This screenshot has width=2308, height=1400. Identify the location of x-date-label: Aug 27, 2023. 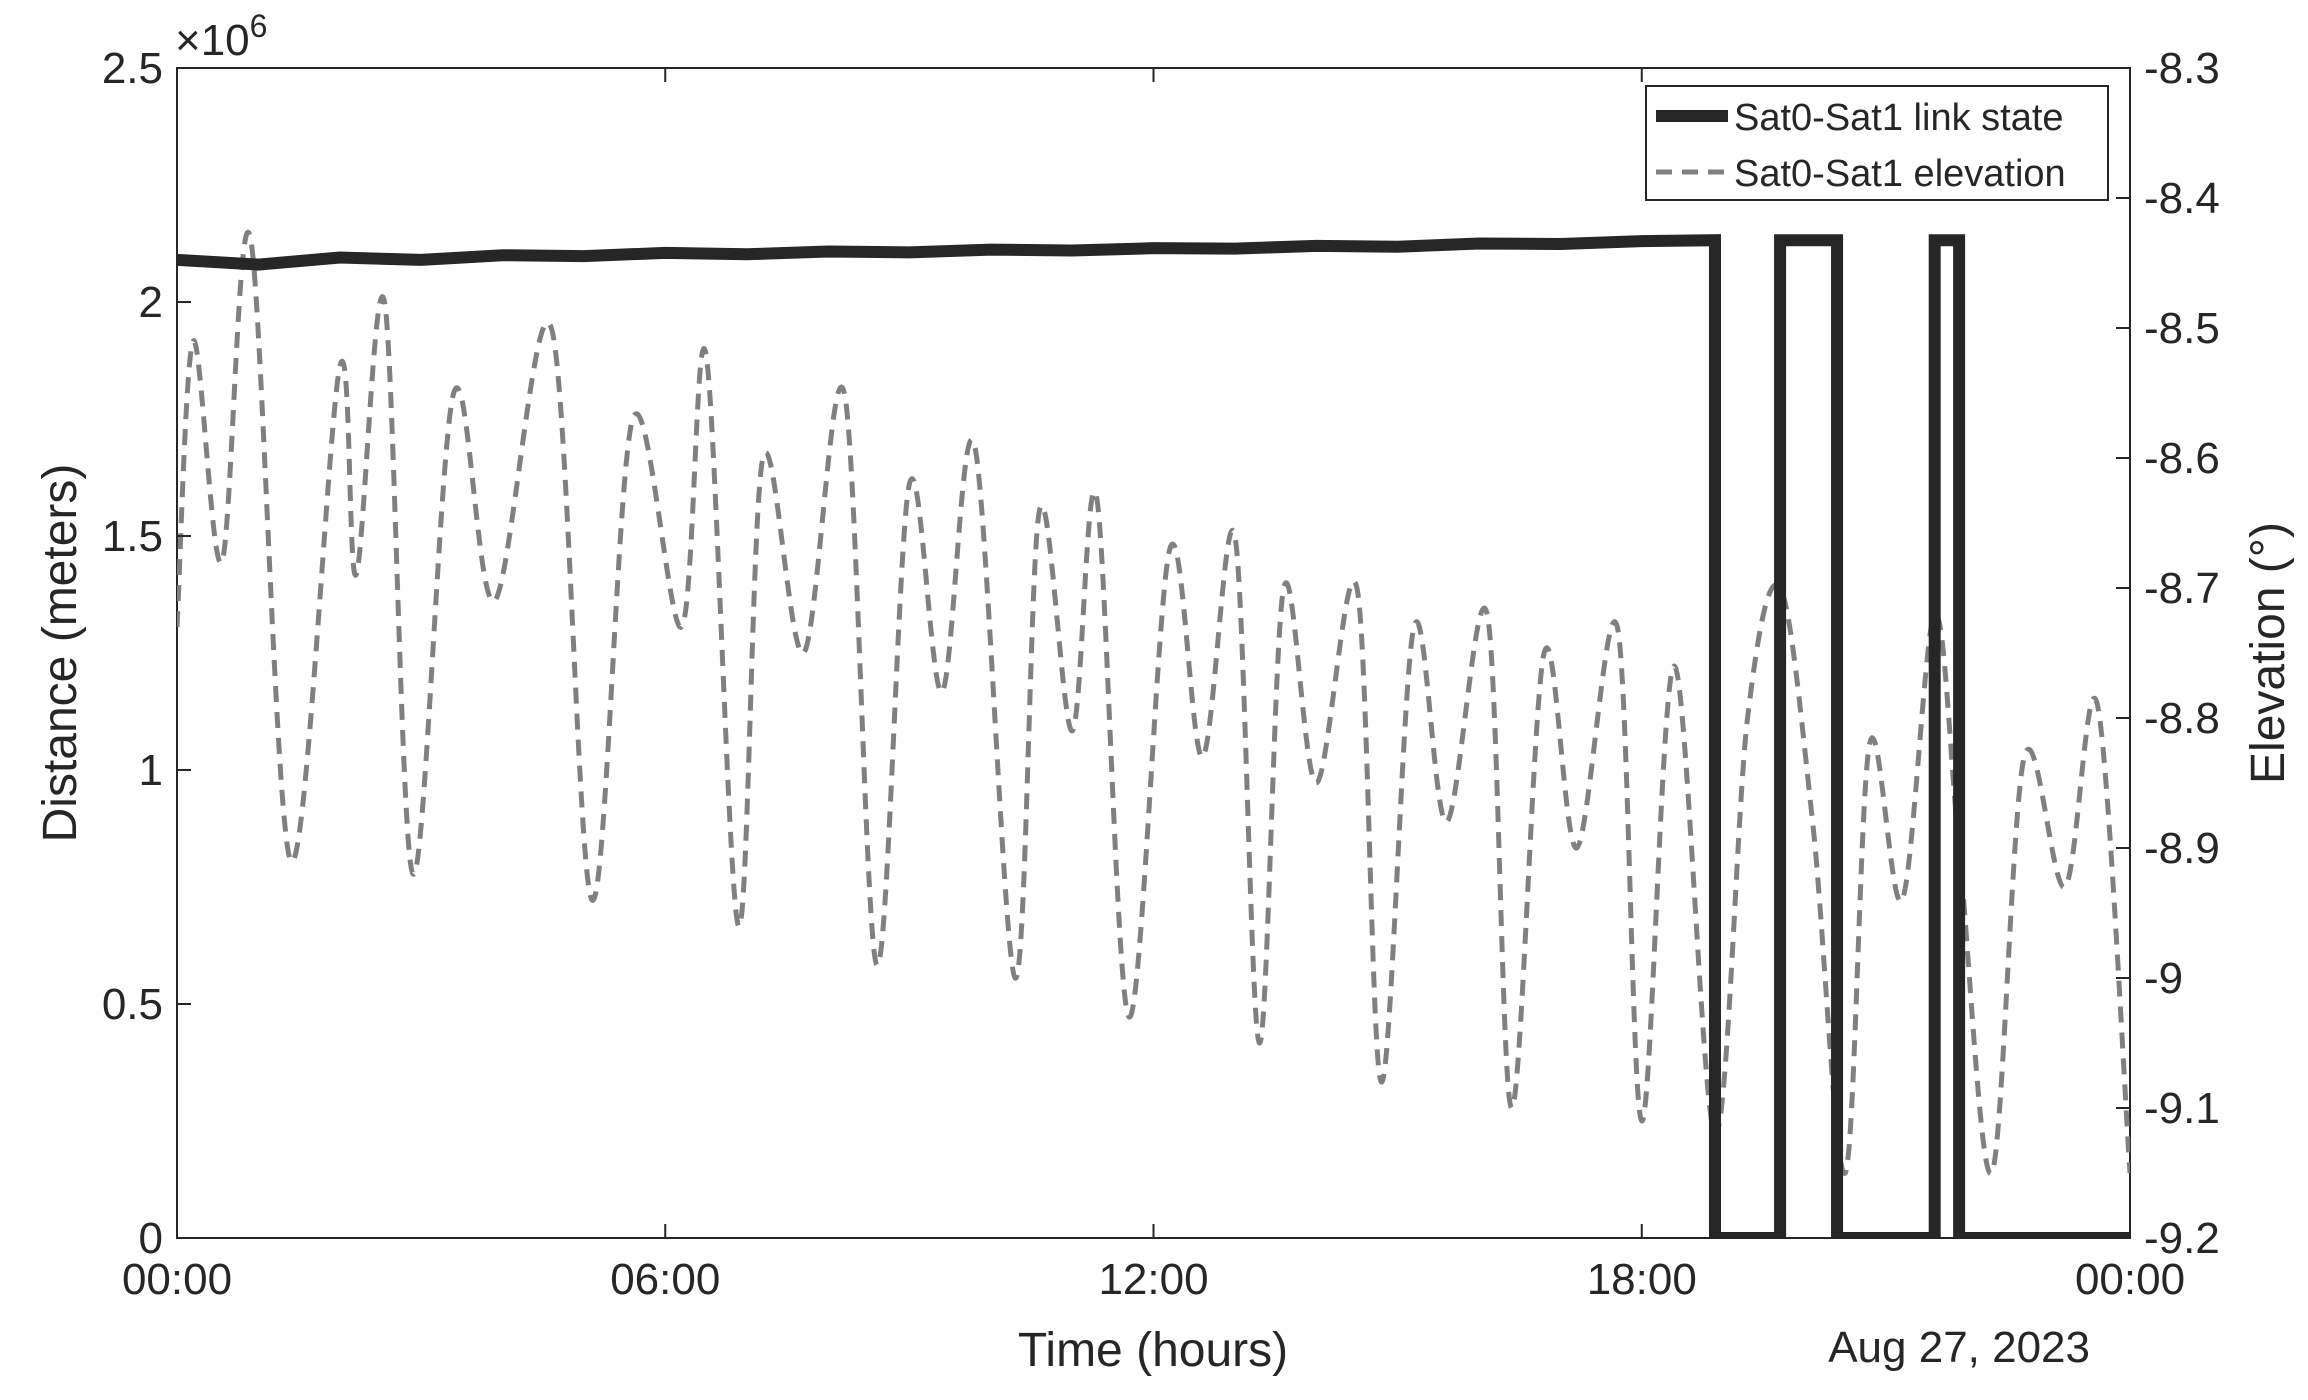
(1959, 1347).